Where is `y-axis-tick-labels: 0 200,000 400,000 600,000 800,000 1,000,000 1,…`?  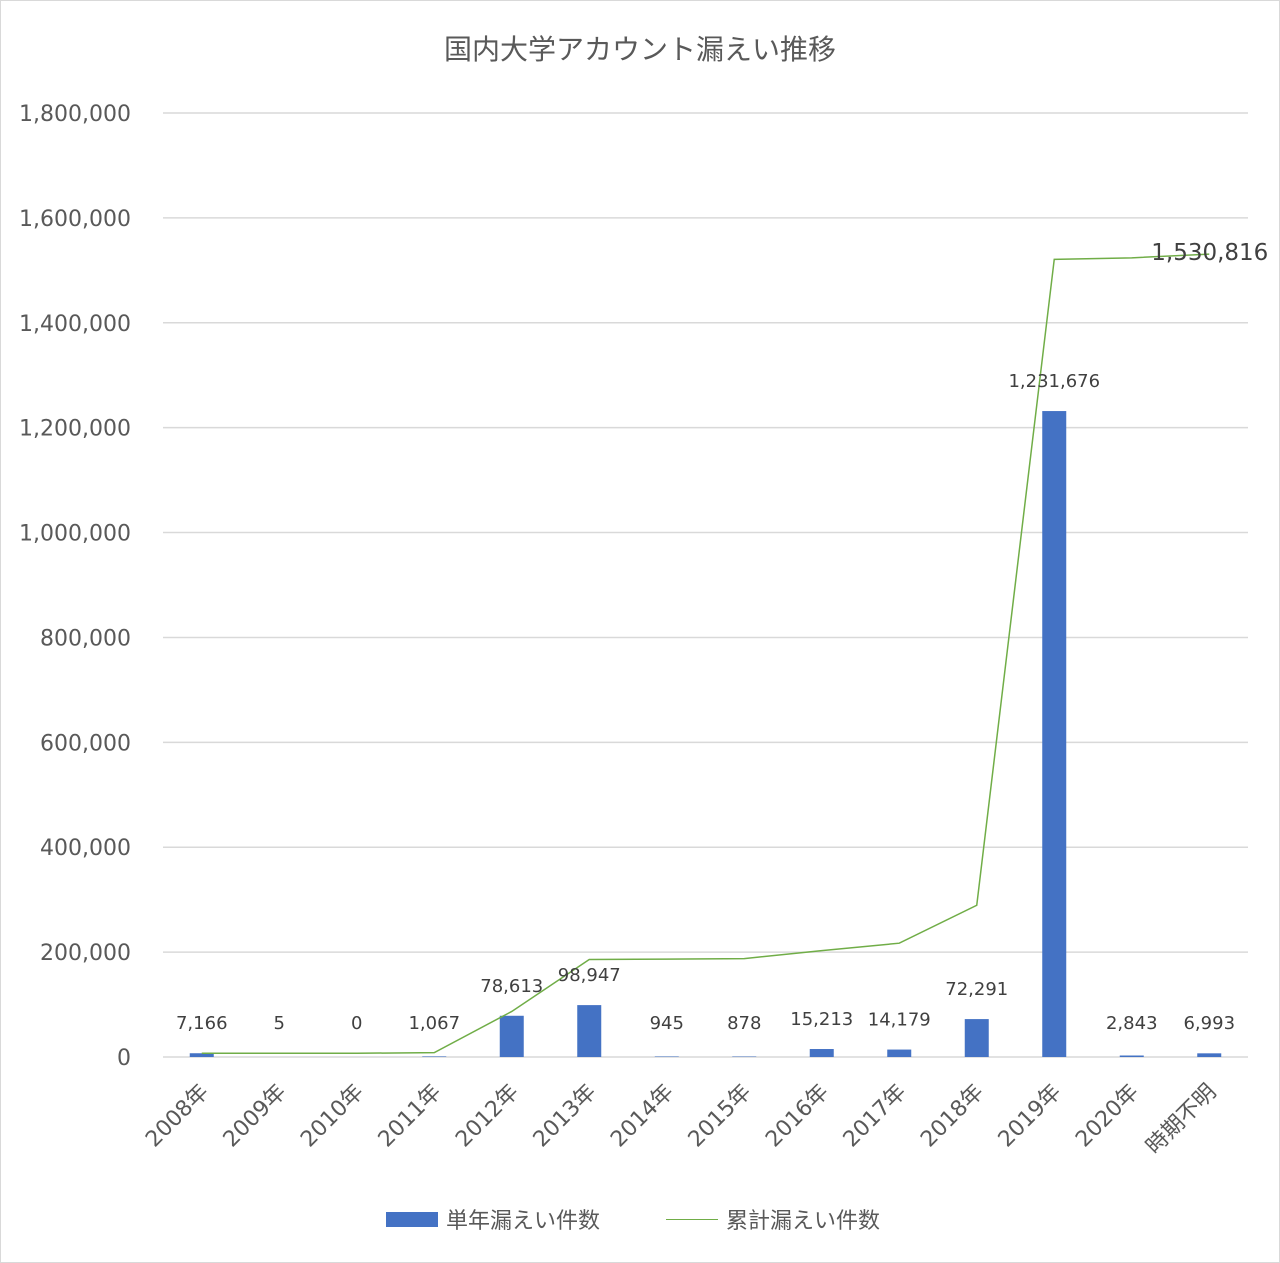
y-axis-tick-labels: 0 200,000 400,000 600,000 800,000 1,000,000 1,… is located at coordinates (75, 586).